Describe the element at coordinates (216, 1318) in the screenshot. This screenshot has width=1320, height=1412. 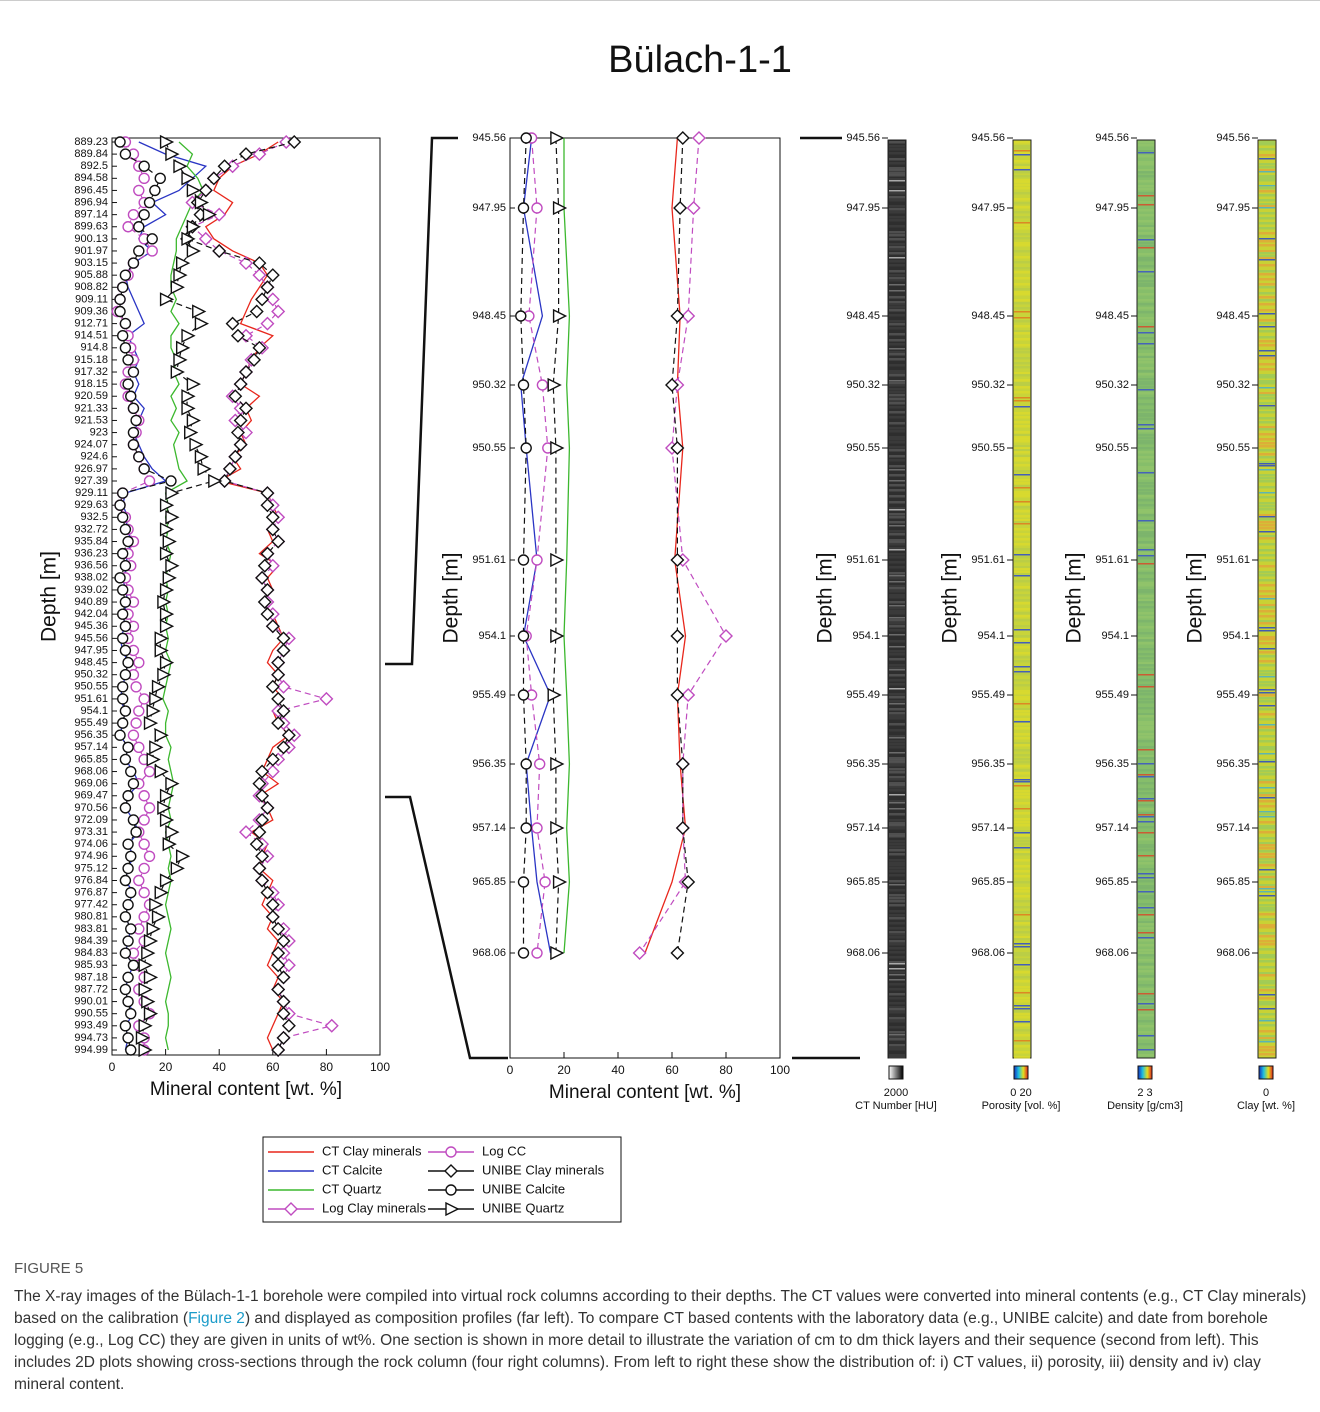
I see `figure-link: Figure 2` at that location.